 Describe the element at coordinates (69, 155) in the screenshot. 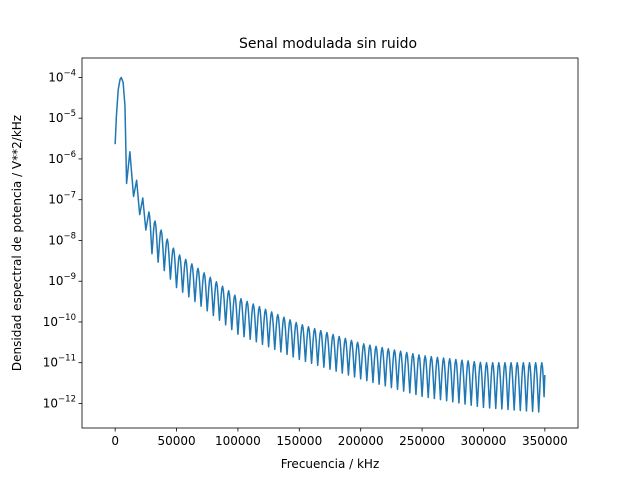

I see `y-tick-exponent: −6` at that location.